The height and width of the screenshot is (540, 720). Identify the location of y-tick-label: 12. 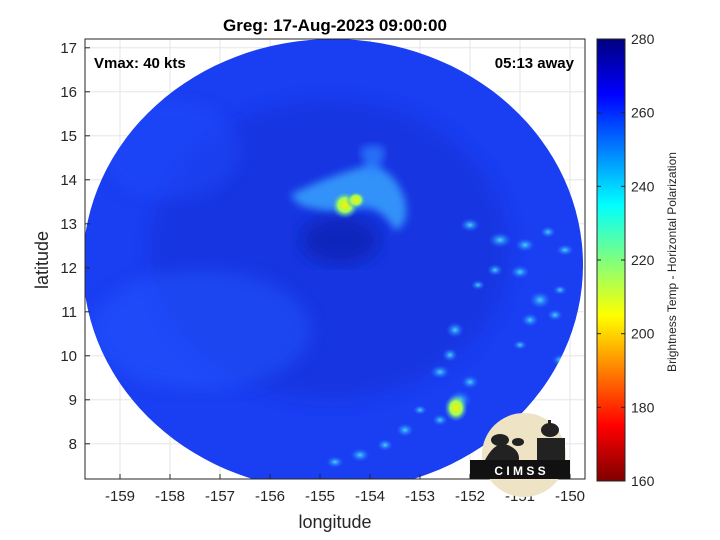
(68, 268).